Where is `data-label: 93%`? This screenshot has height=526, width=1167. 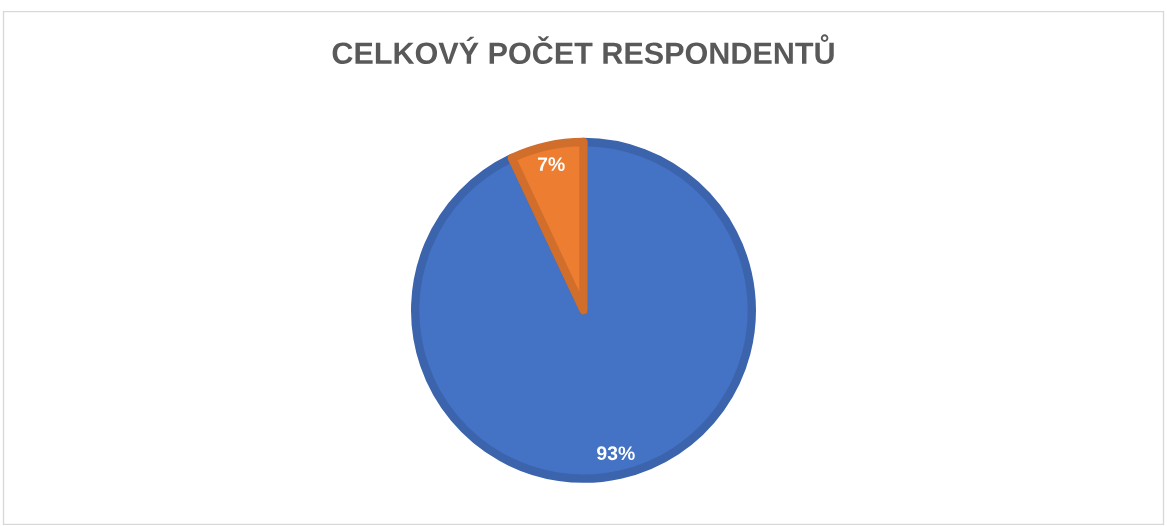 data-label: 93% is located at coordinates (616, 453).